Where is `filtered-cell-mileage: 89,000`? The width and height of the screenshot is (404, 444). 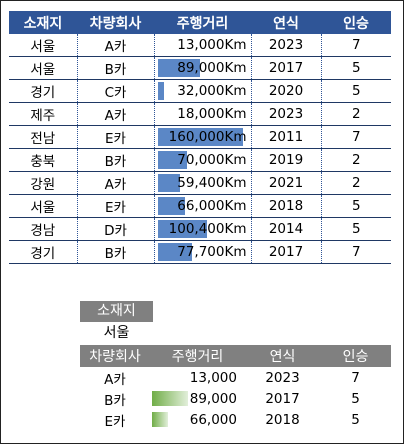
filtered-cell-mileage: 89,000 is located at coordinates (197, 398).